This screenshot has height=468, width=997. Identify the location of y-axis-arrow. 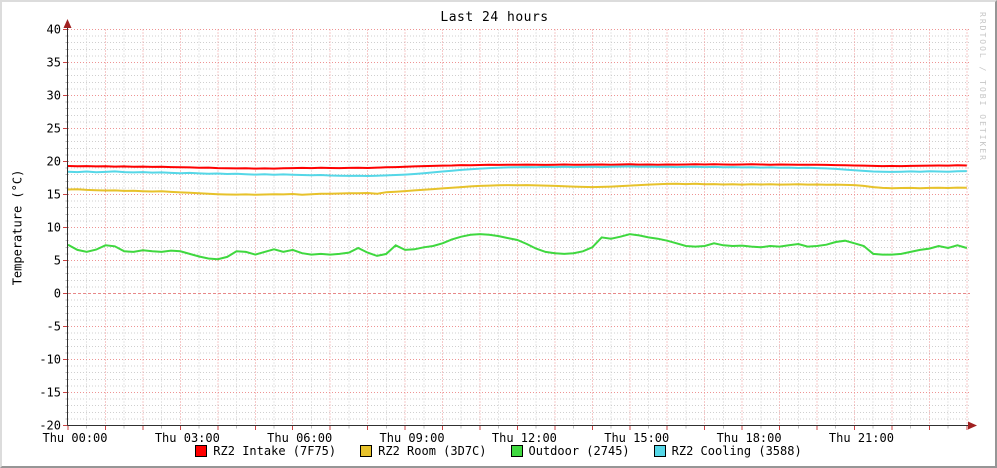
(67, 23).